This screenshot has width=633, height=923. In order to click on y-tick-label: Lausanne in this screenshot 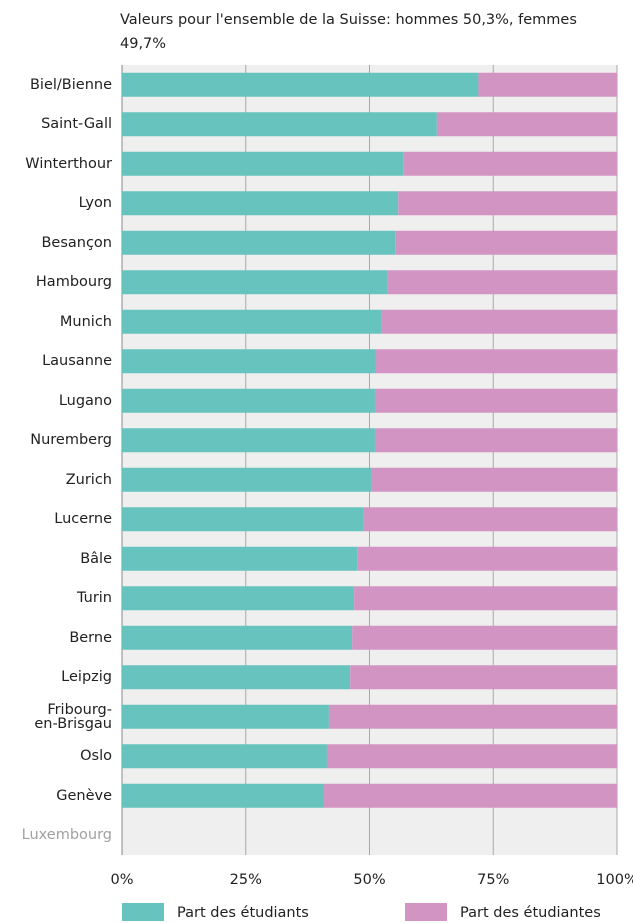, I will do `click(77, 361)`.